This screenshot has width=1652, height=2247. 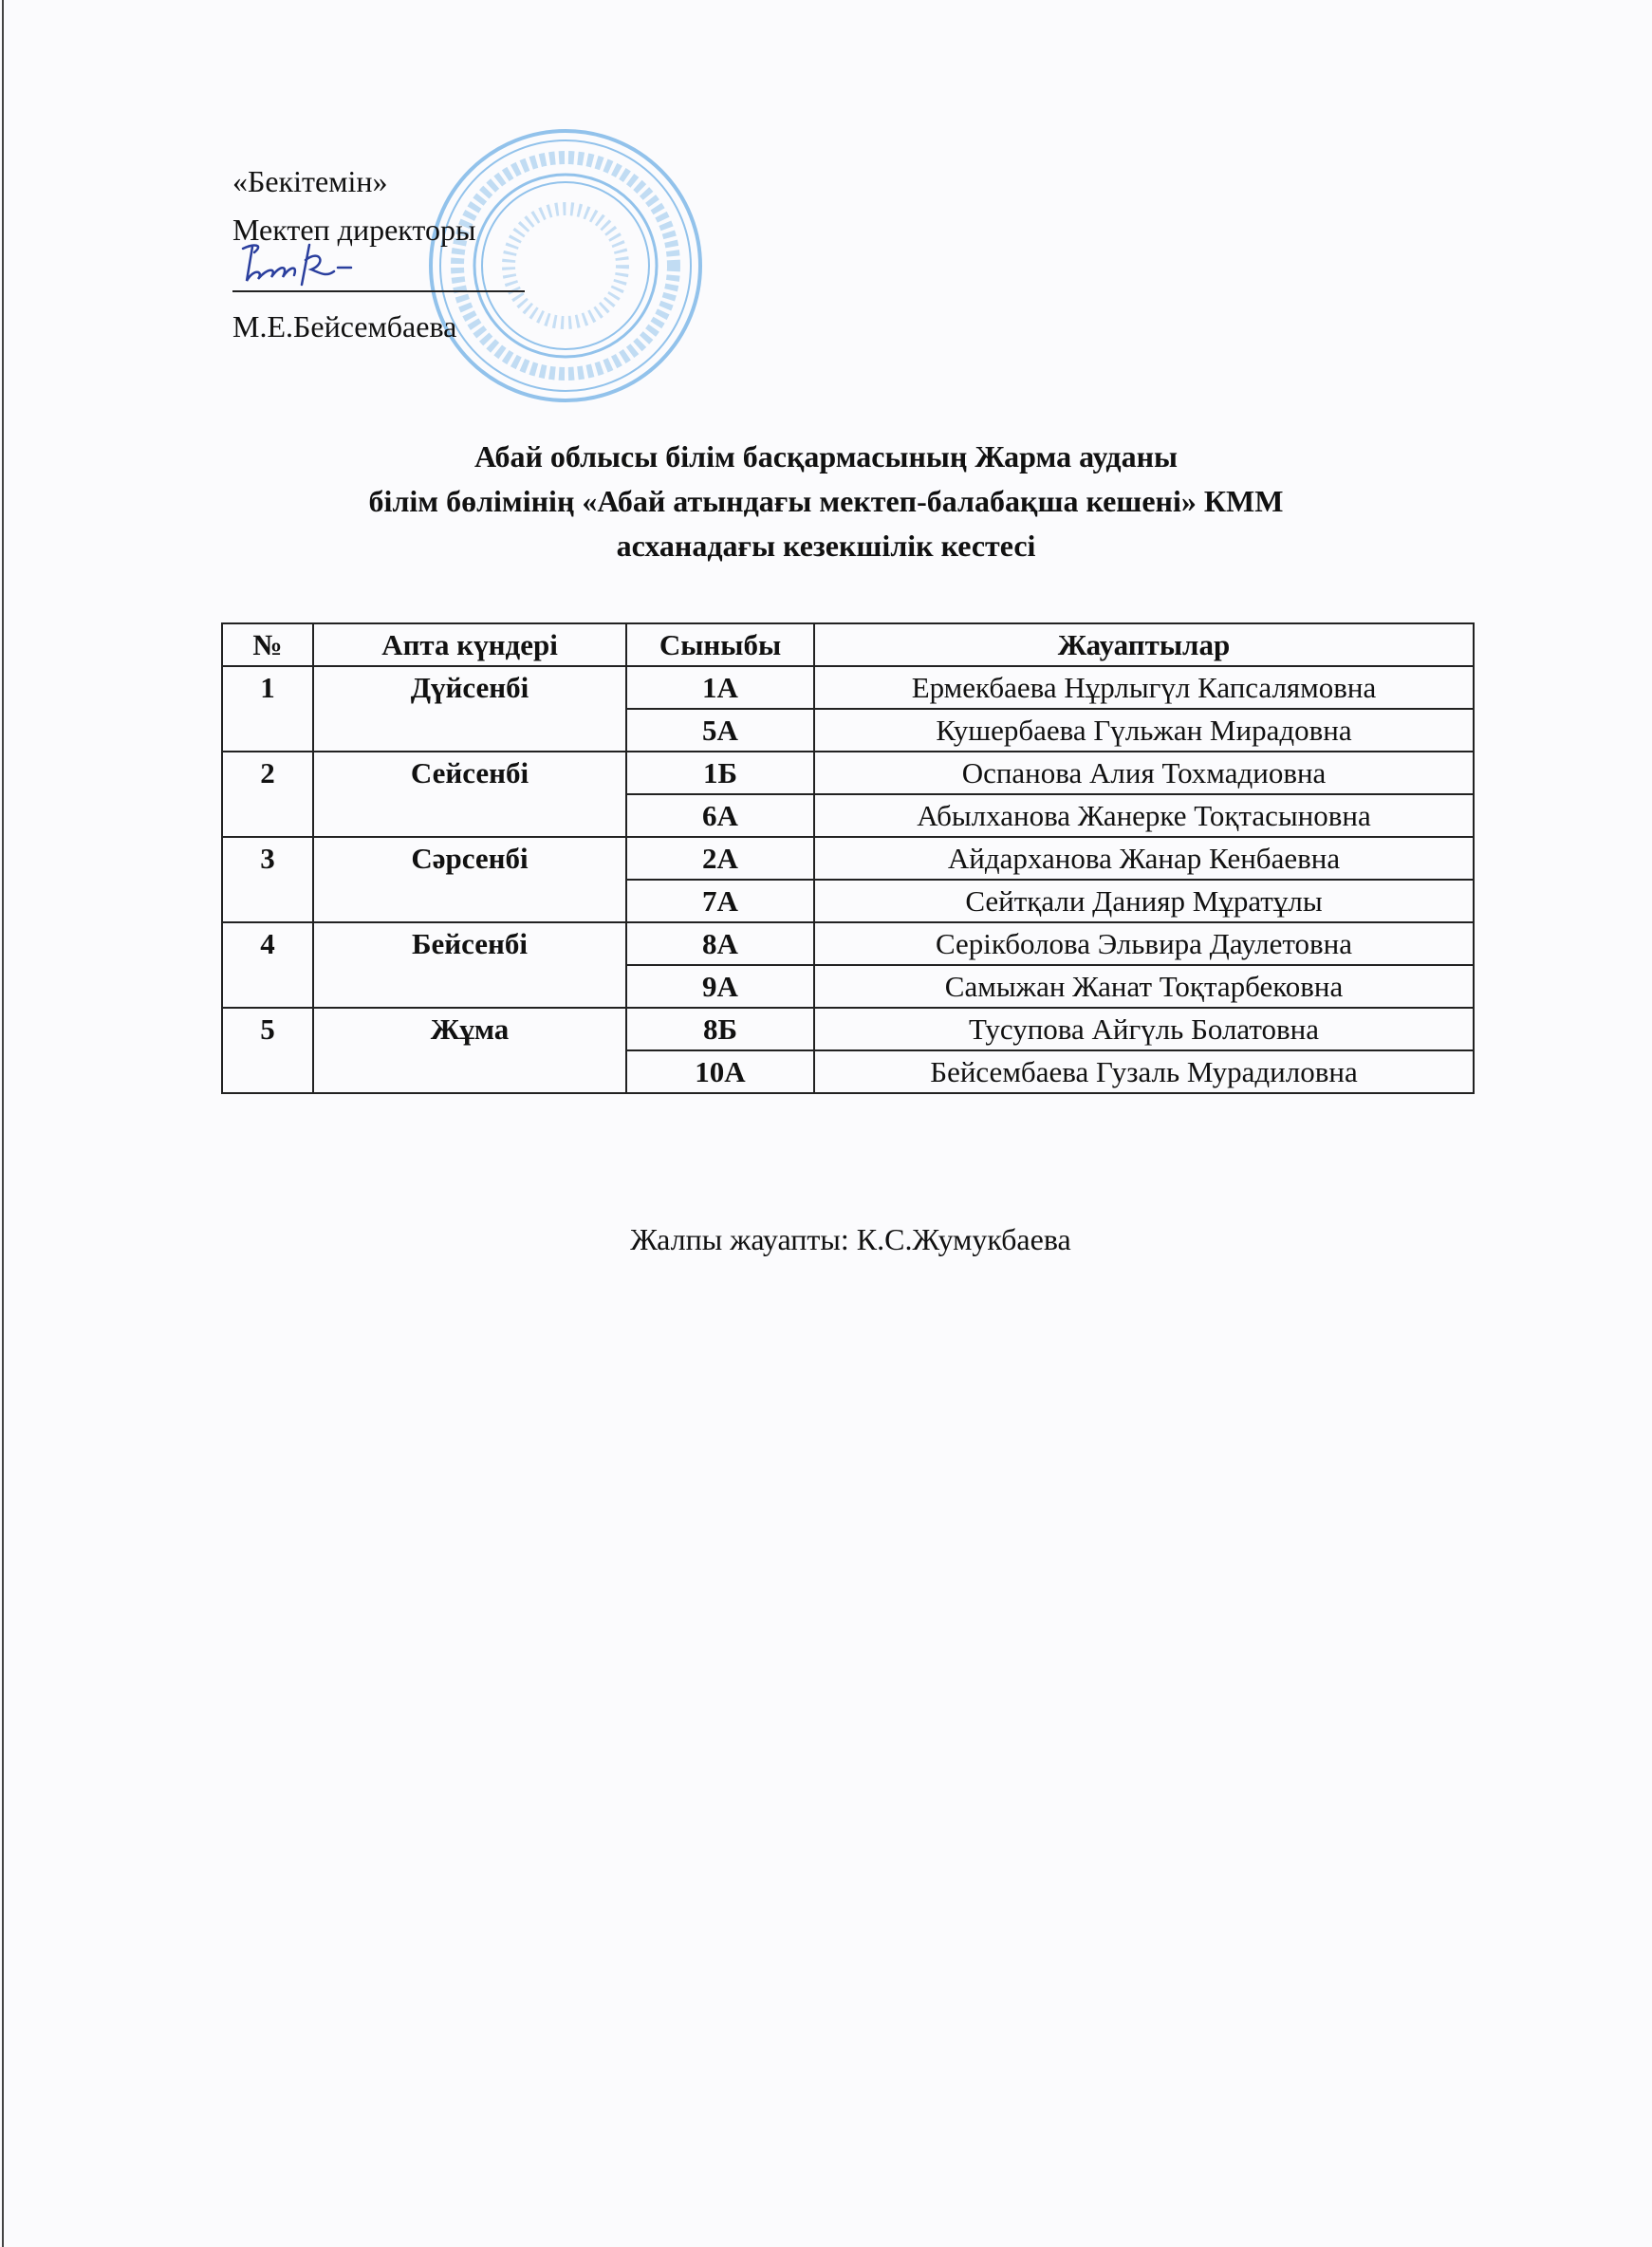 I want to click on table-row: 7А Сейтқали Данияр Мұратұлы, so click(x=848, y=901).